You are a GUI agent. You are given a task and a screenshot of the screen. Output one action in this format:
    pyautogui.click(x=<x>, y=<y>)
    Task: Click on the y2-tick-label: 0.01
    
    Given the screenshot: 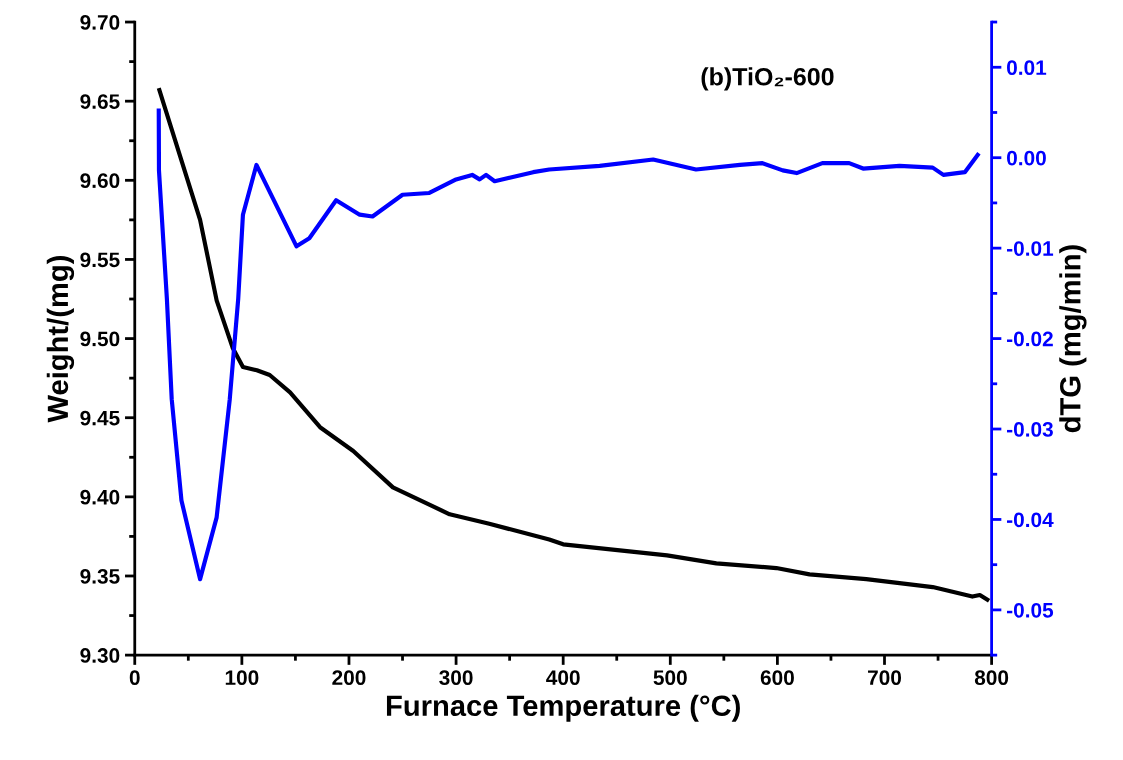 What is the action you would take?
    pyautogui.click(x=1027, y=68)
    